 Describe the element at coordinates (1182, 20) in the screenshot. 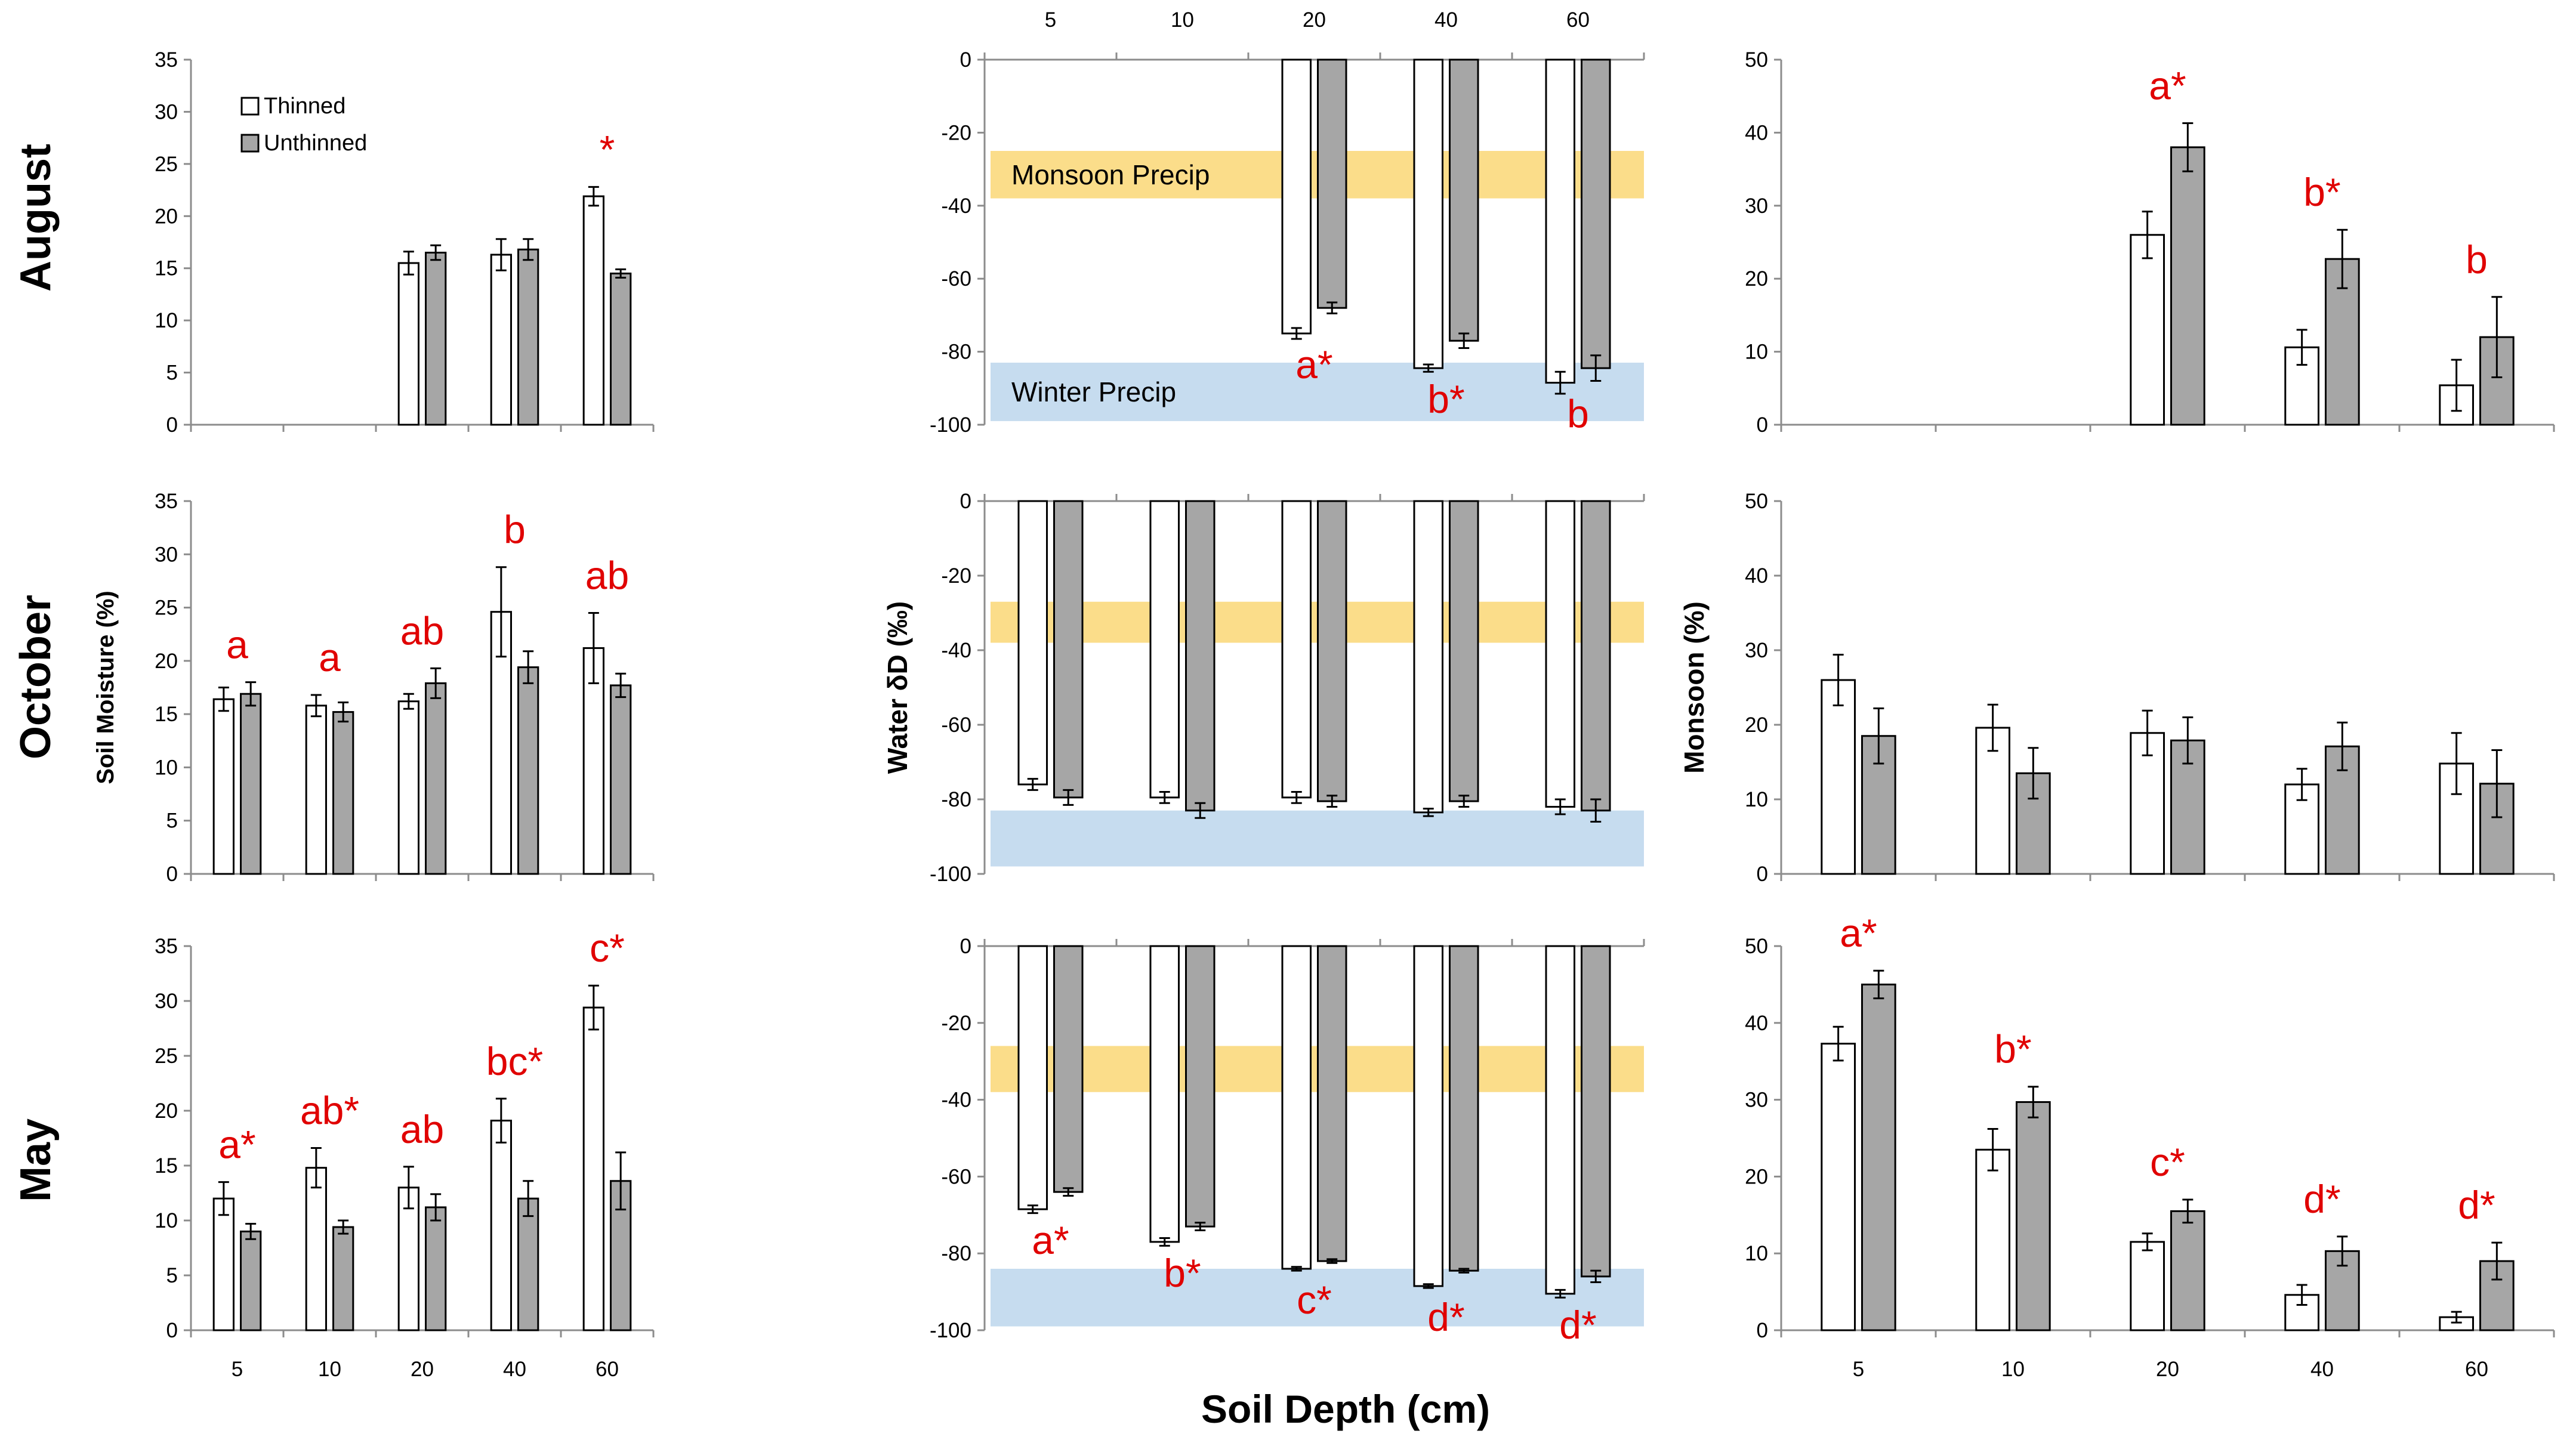

I see `aug-water-xtick-label: 10` at that location.